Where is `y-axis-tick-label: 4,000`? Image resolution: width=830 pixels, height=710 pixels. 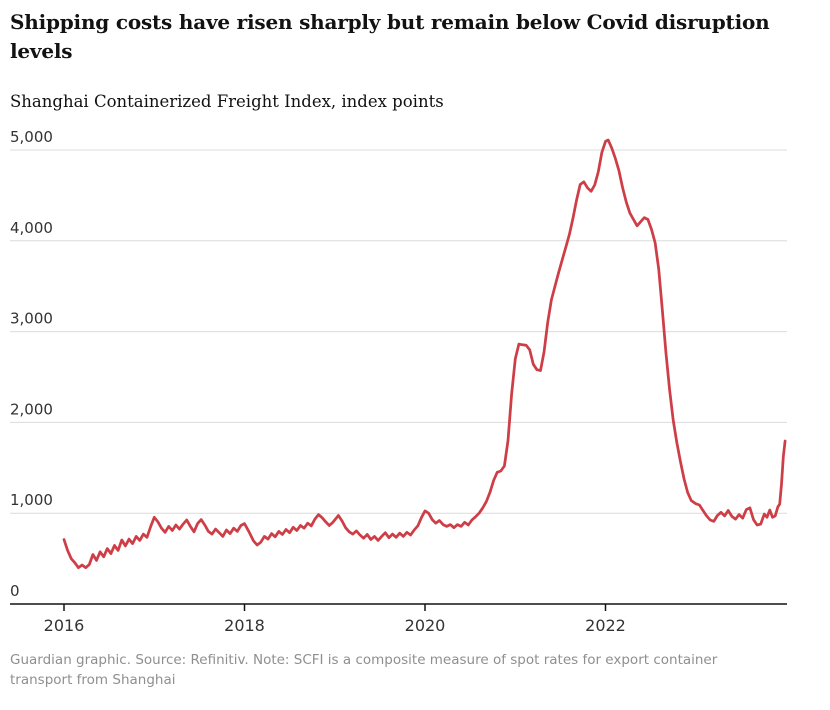
y-axis-tick-label: 4,000 is located at coordinates (31, 228).